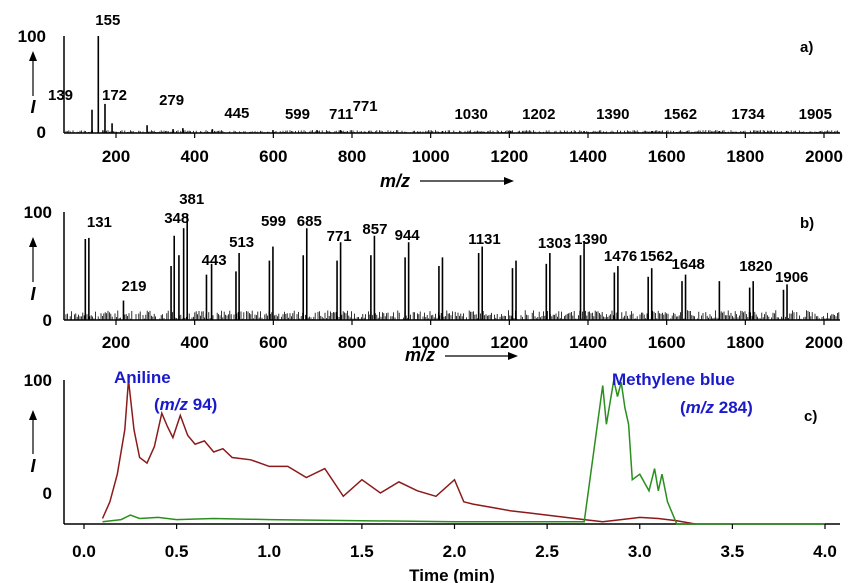 The height and width of the screenshot is (583, 865). I want to click on c-yarrow, so click(33, 432).